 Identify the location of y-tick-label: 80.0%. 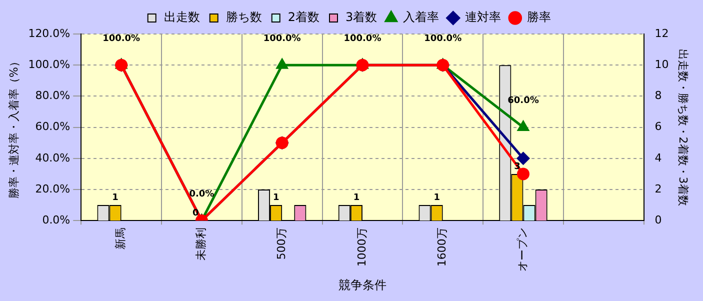
(52, 95).